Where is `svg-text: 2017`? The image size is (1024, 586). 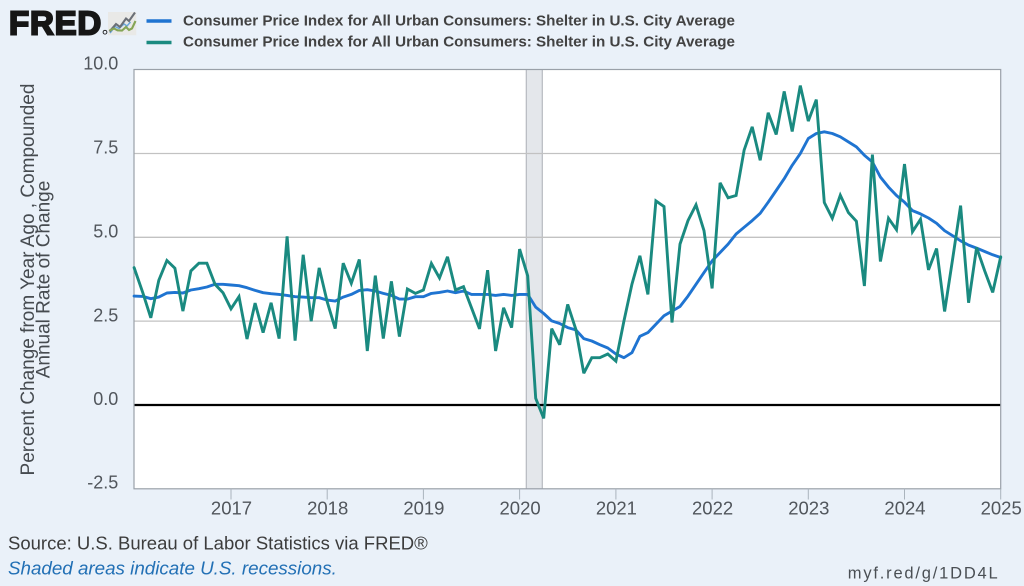
svg-text: 2017 is located at coordinates (231, 508).